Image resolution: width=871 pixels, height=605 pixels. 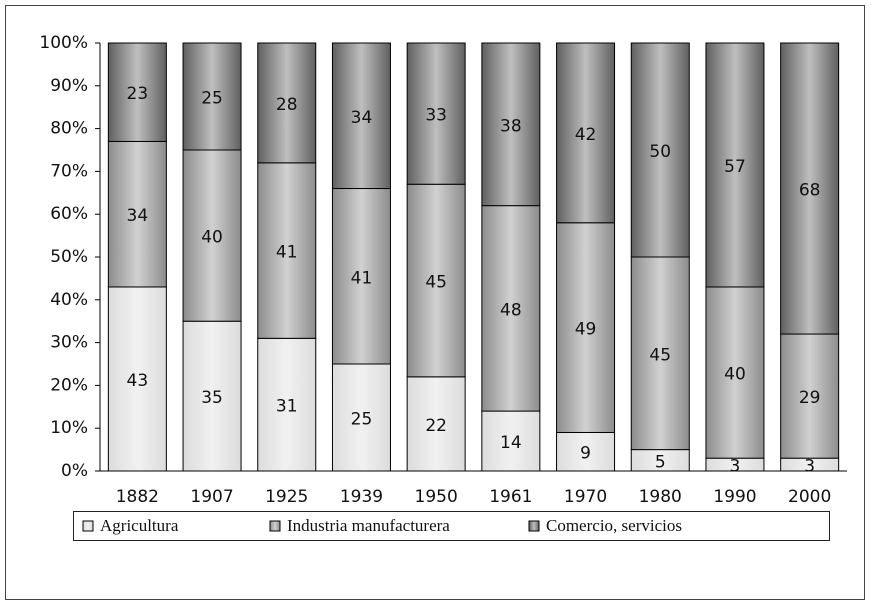 I want to click on x-tick-label: 2000, so click(x=809, y=497).